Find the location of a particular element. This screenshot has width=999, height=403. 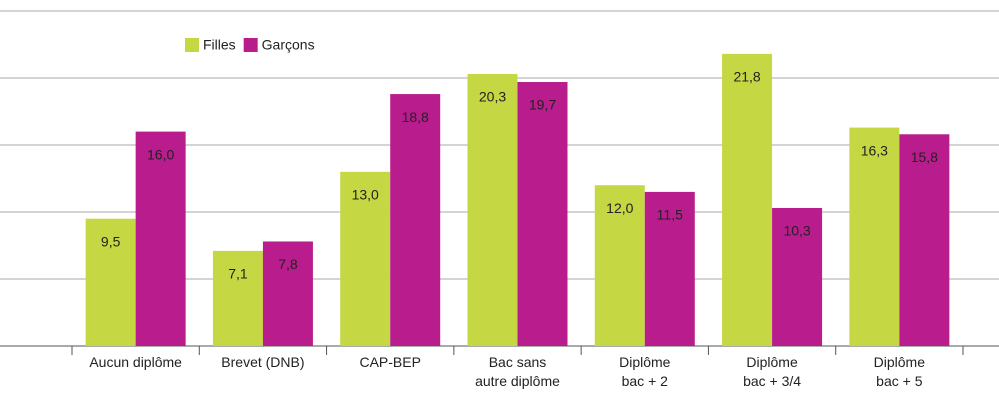

value-label: 13,0 is located at coordinates (365, 195).